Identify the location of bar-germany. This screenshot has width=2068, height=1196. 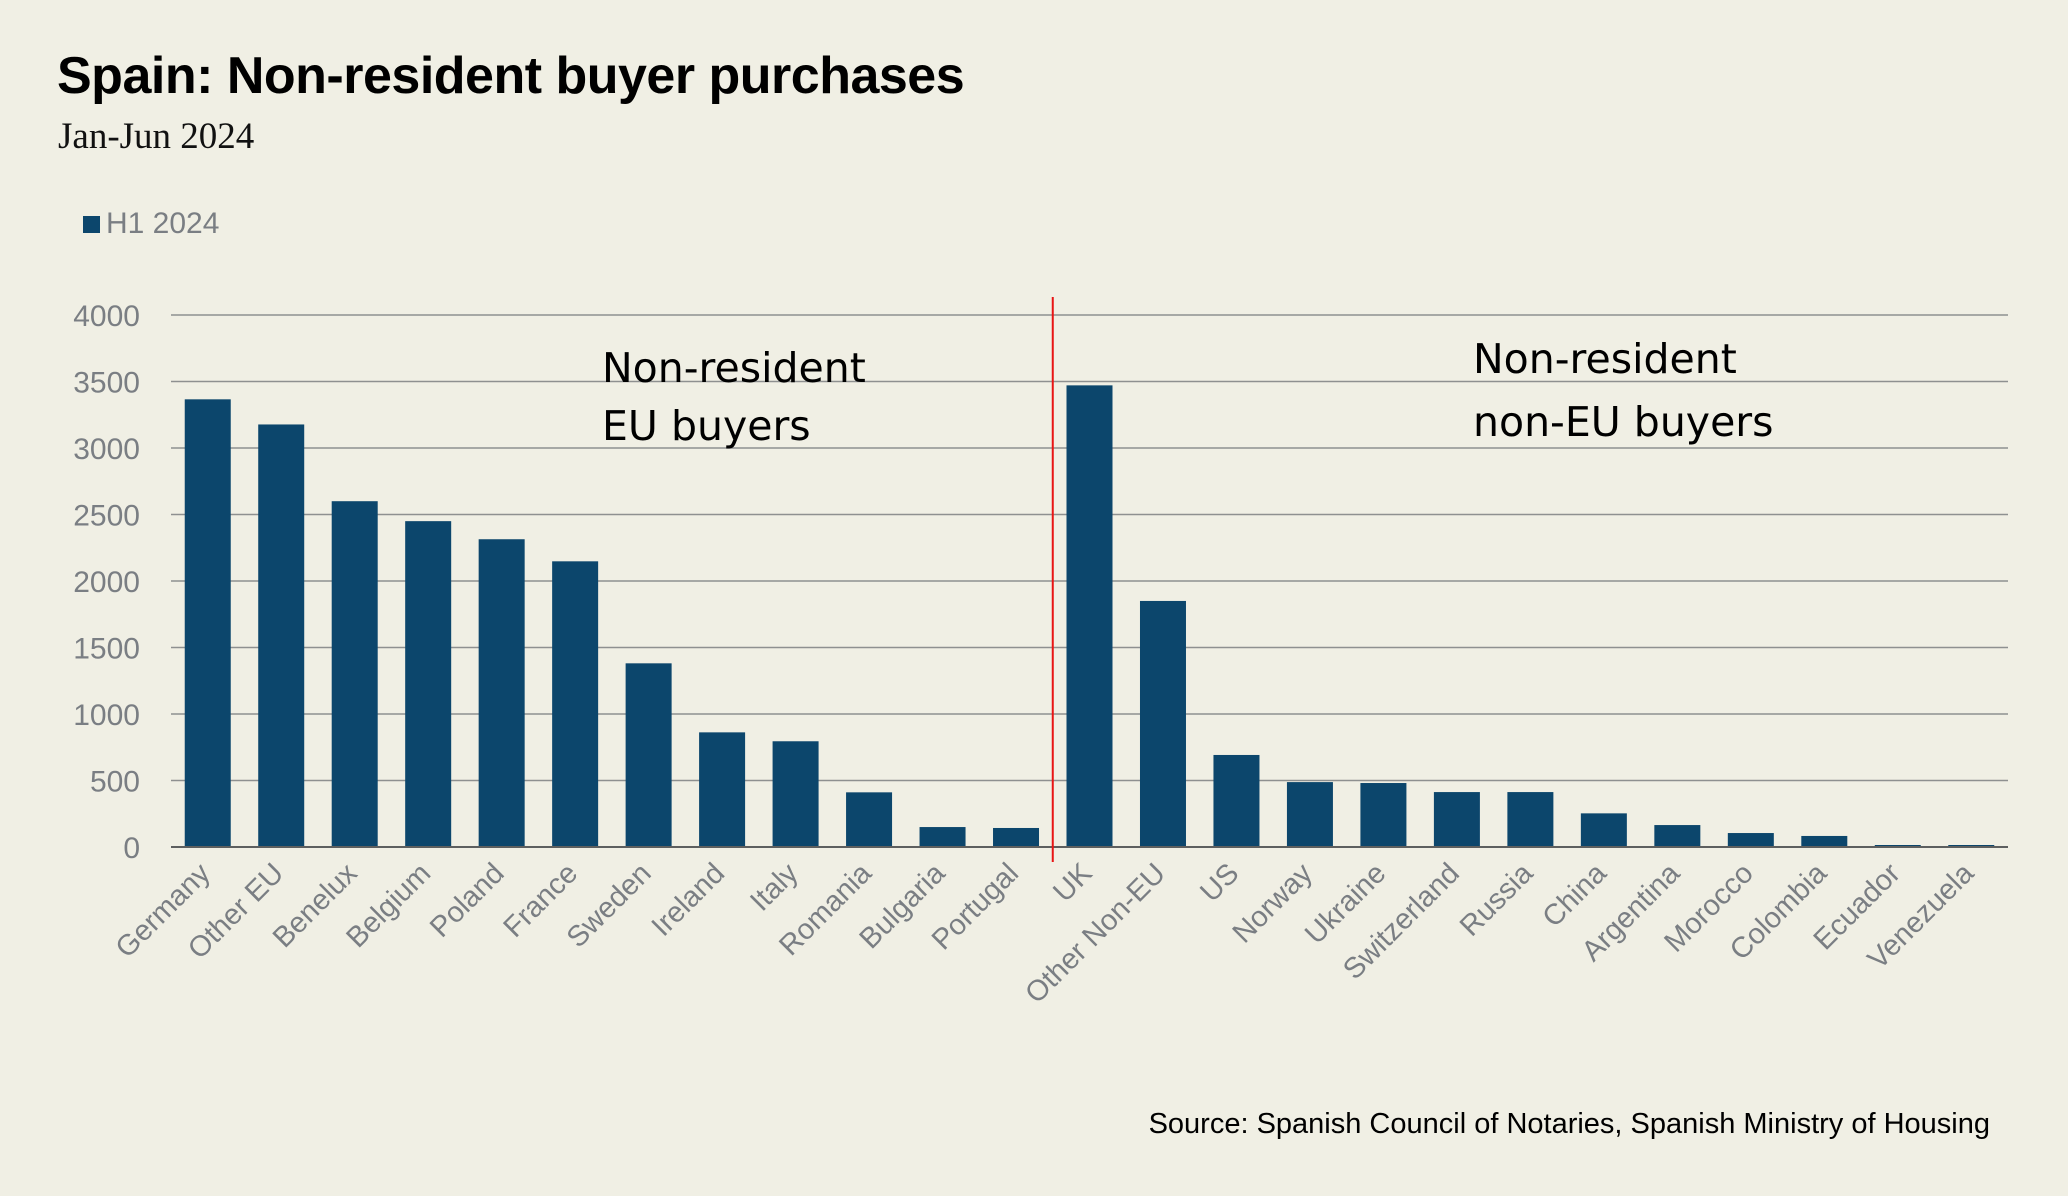
(207, 623).